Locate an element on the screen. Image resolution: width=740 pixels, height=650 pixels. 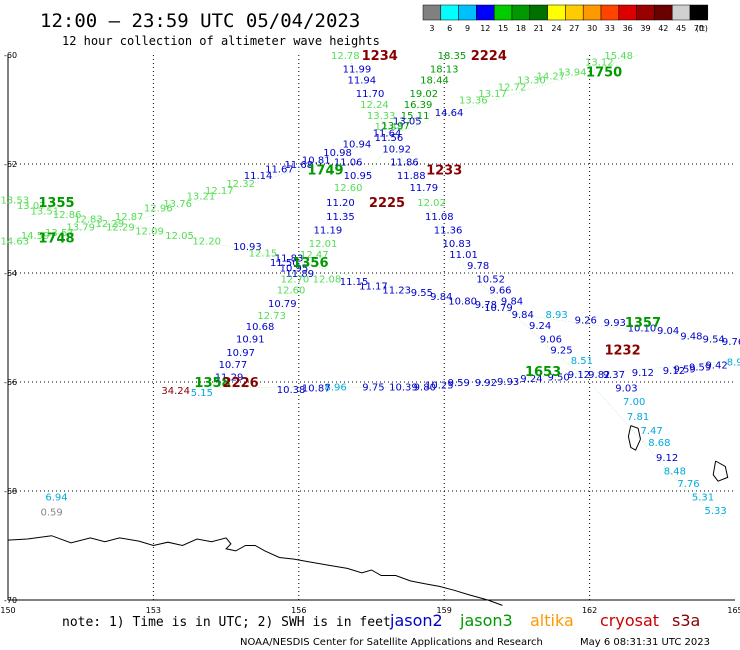
swh-value: 12.47 is located at coordinates (314, 255).